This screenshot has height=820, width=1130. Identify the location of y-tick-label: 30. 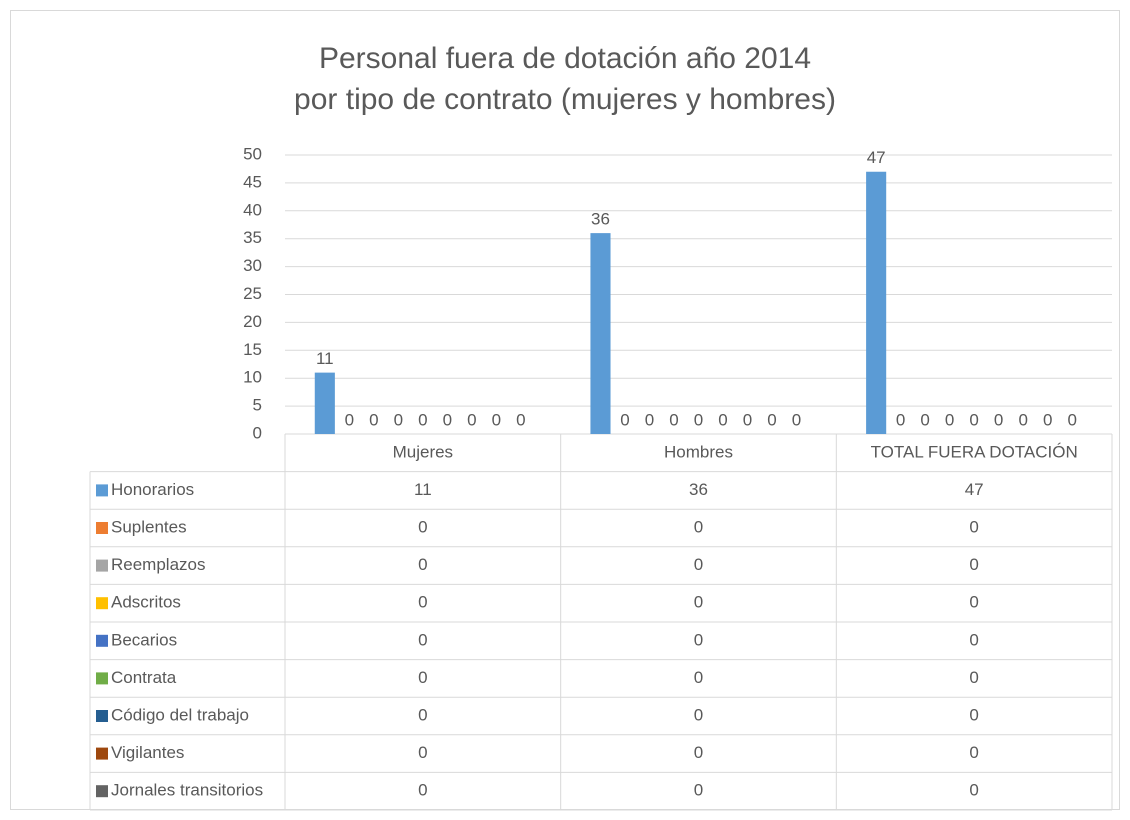
(252, 265).